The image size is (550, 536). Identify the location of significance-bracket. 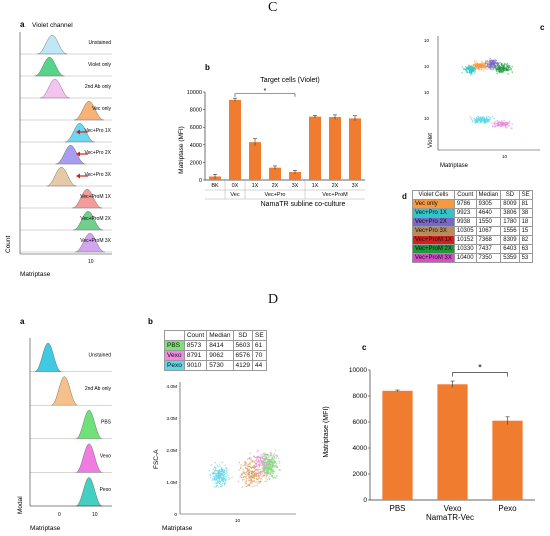
(265, 95).